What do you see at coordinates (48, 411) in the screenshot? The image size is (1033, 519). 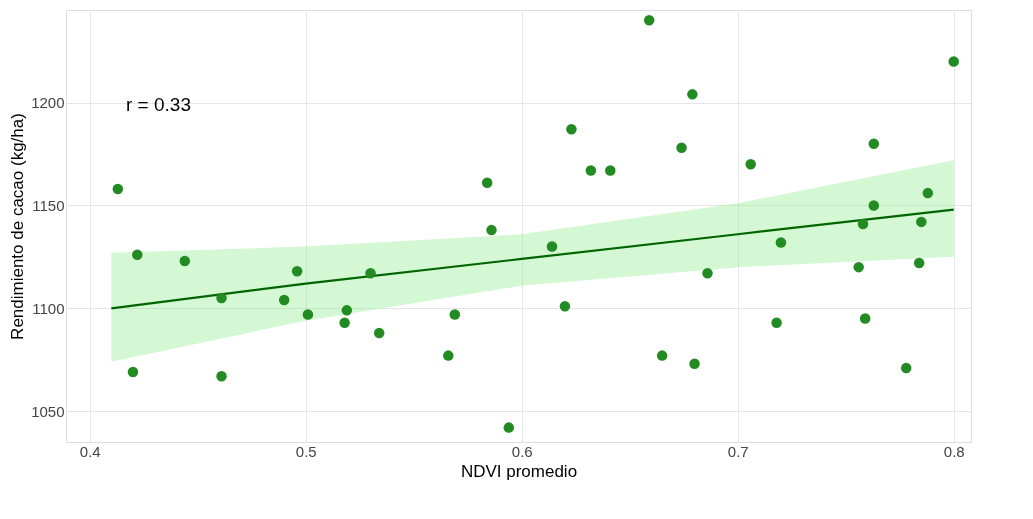 I see `y-tick-label: 1050` at bounding box center [48, 411].